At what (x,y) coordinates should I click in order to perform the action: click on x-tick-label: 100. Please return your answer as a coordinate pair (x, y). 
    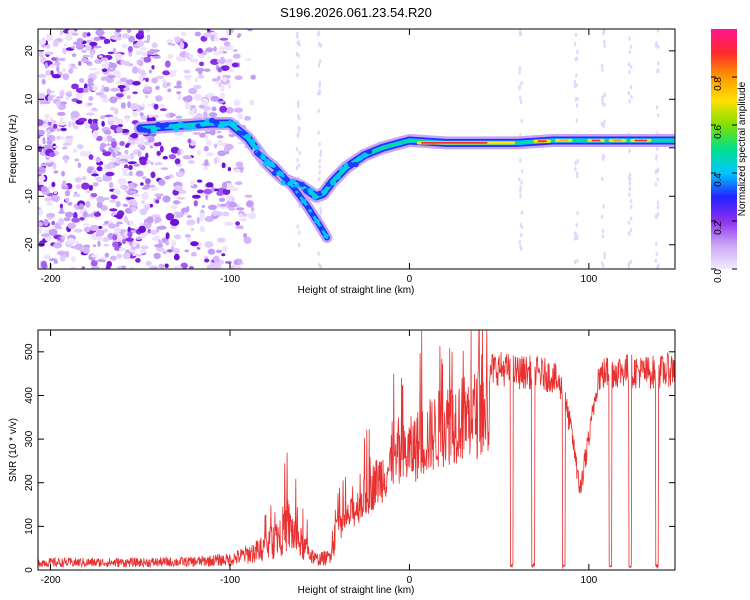
    Looking at the image, I should click on (589, 580).